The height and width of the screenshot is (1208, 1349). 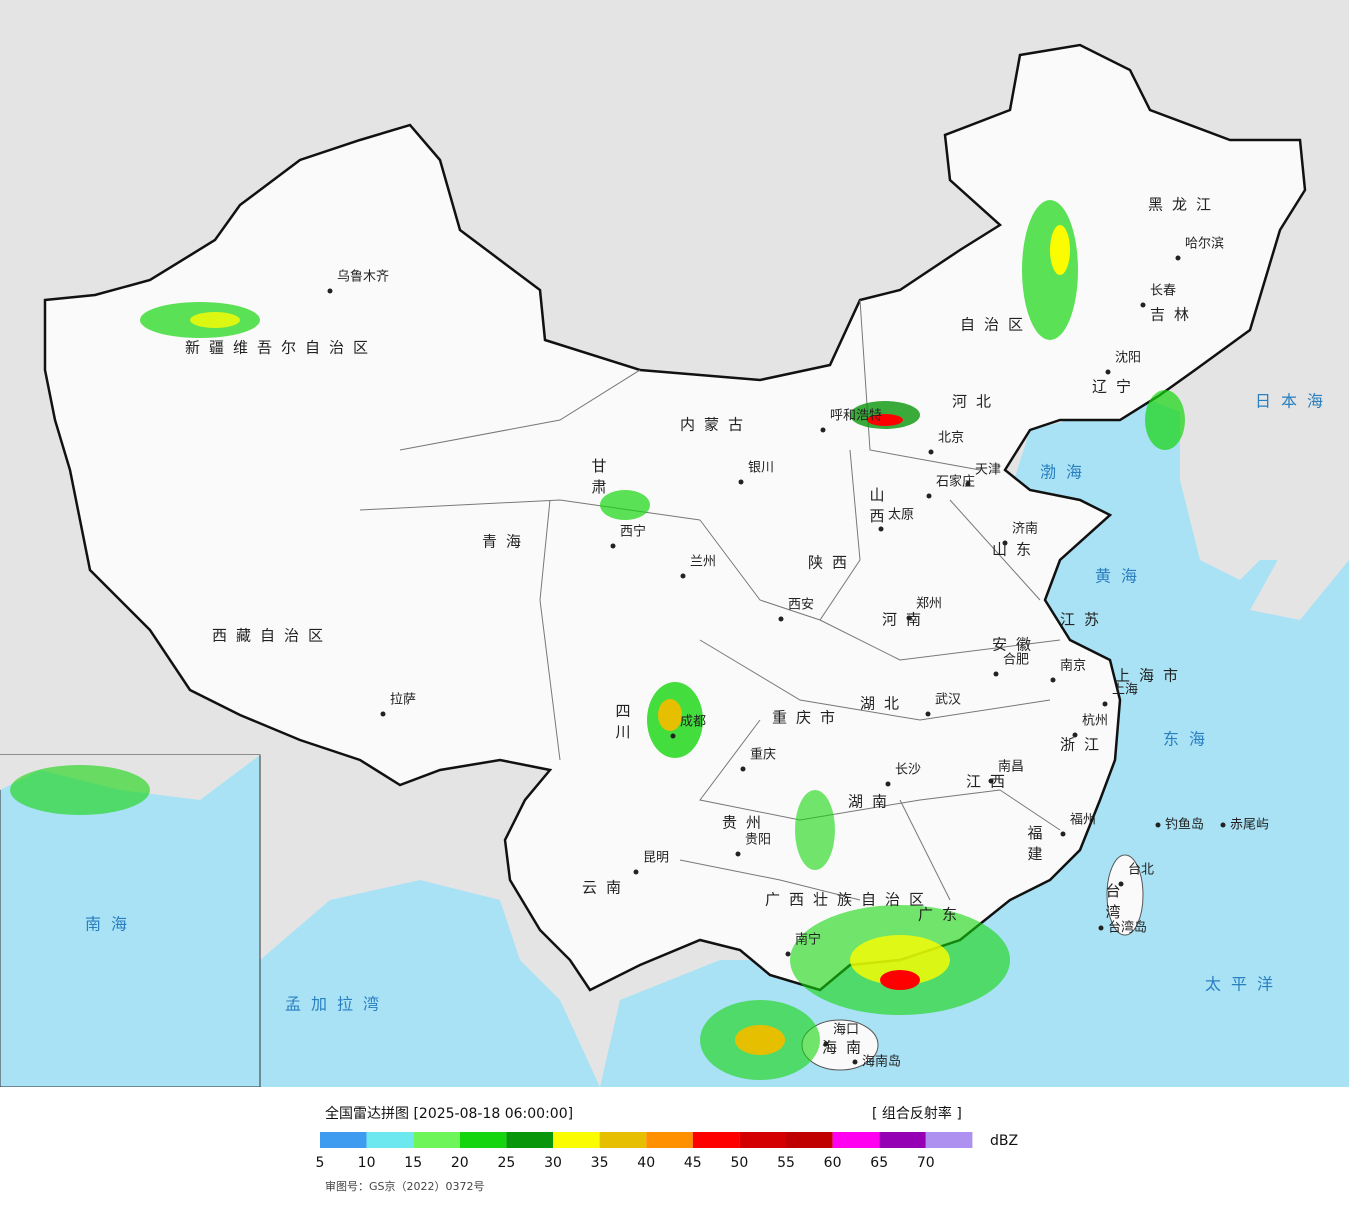 What do you see at coordinates (623, 724) in the screenshot?
I see `province-label: 四川` at bounding box center [623, 724].